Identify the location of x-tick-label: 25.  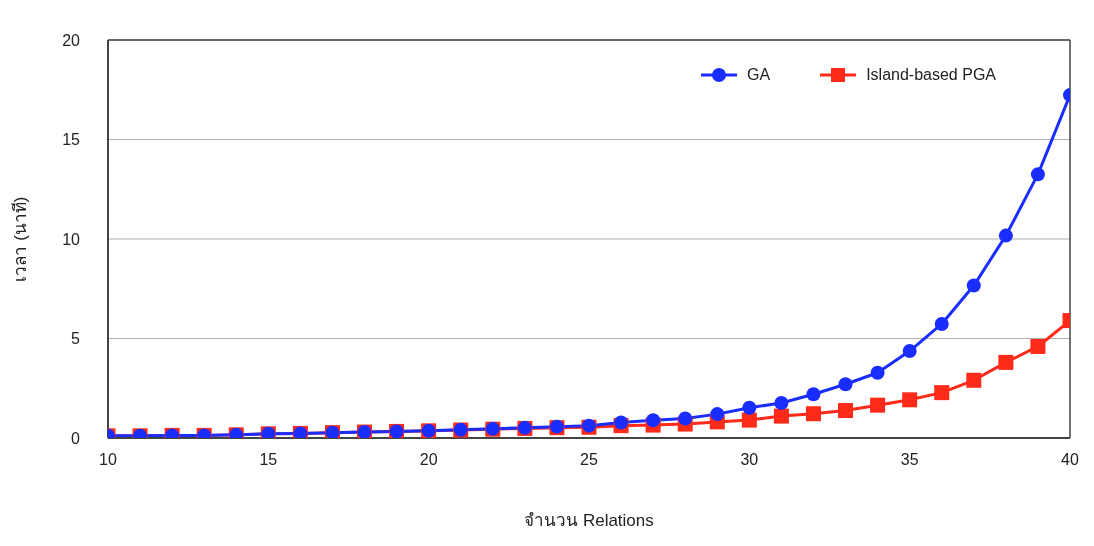
(589, 460).